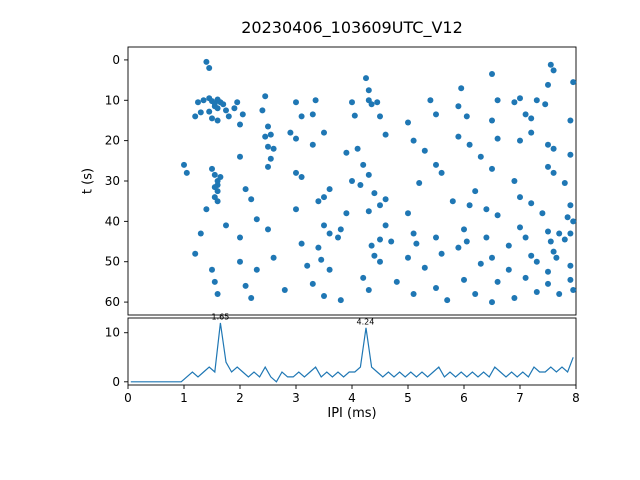 The height and width of the screenshot is (480, 640). Describe the element at coordinates (112, 302) in the screenshot. I see `y-tick-label: 60` at that location.